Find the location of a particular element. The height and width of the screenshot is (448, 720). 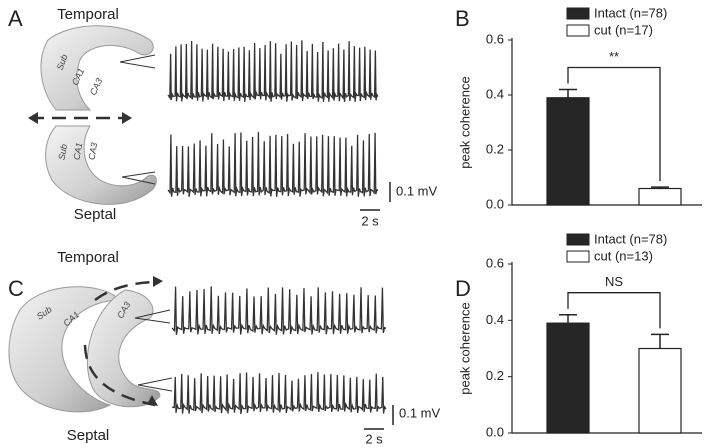

region-label: CA1 is located at coordinates (77, 151).